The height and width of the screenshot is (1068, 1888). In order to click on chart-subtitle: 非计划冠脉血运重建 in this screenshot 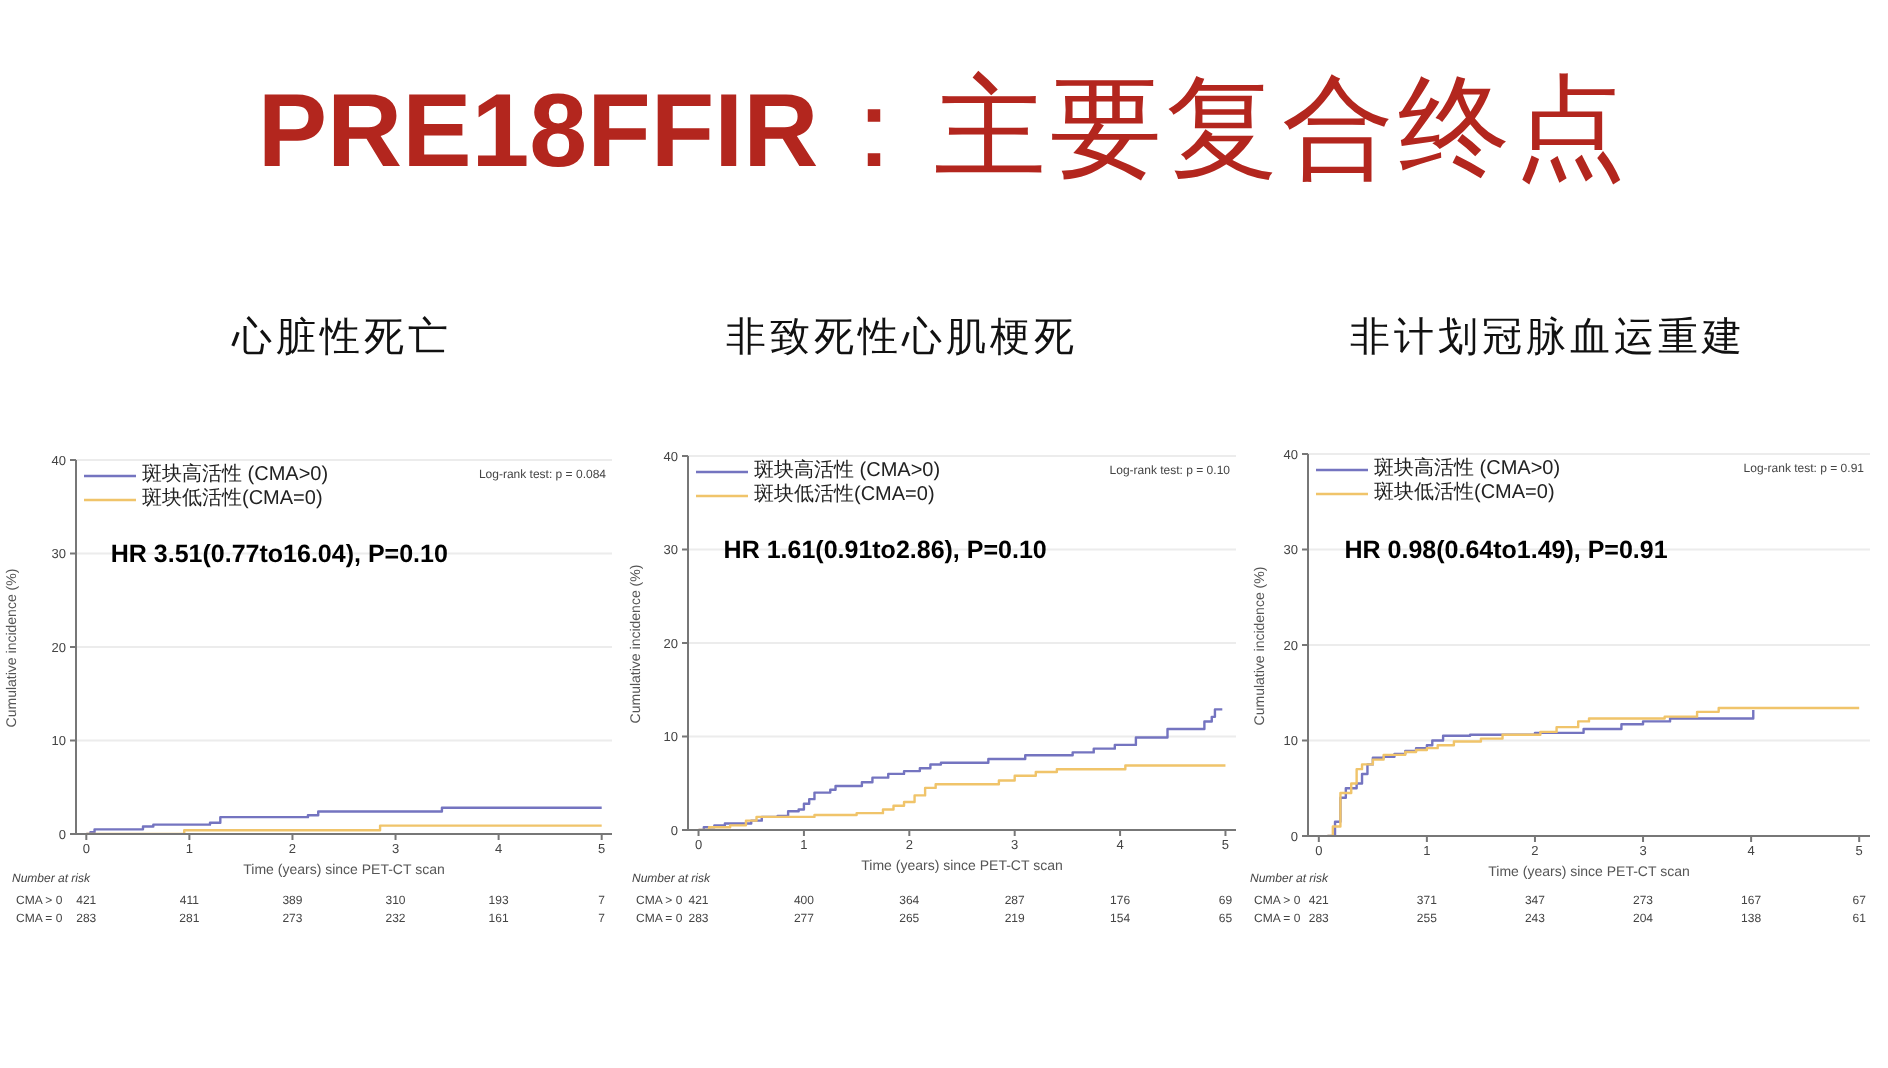, I will do `click(1548, 337)`.